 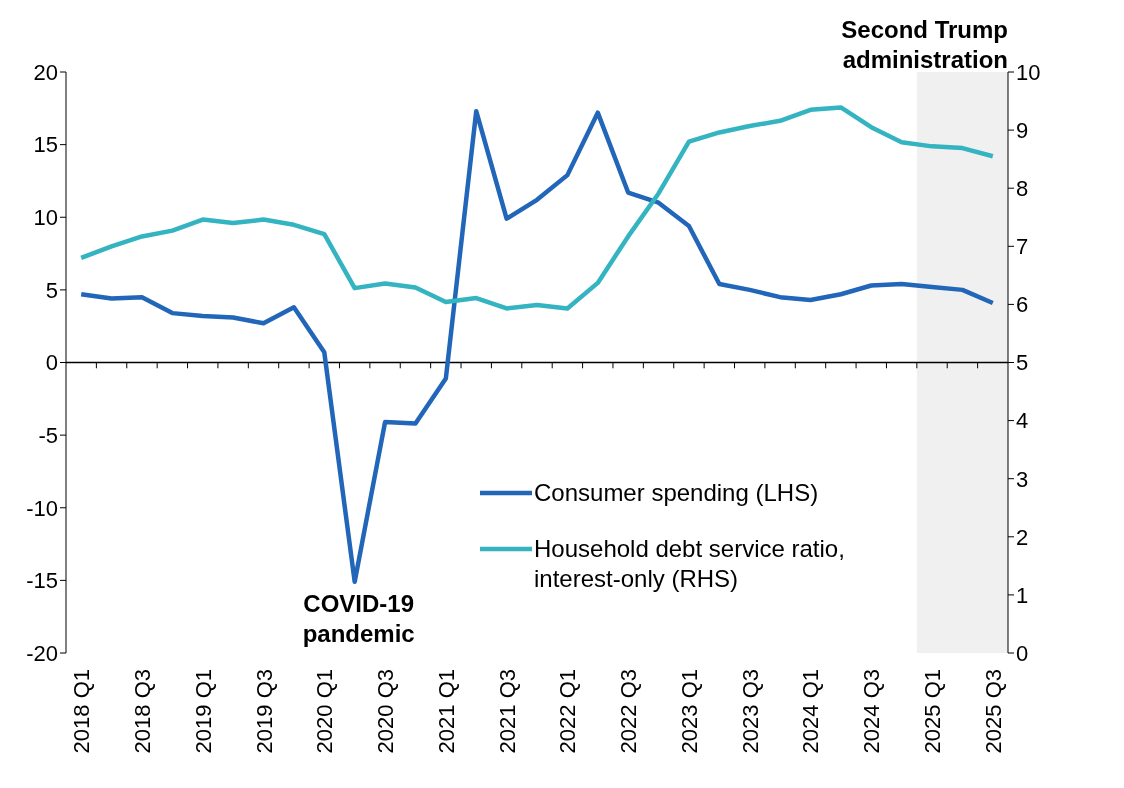 What do you see at coordinates (1022, 421) in the screenshot?
I see `y2-tick-label: 4` at bounding box center [1022, 421].